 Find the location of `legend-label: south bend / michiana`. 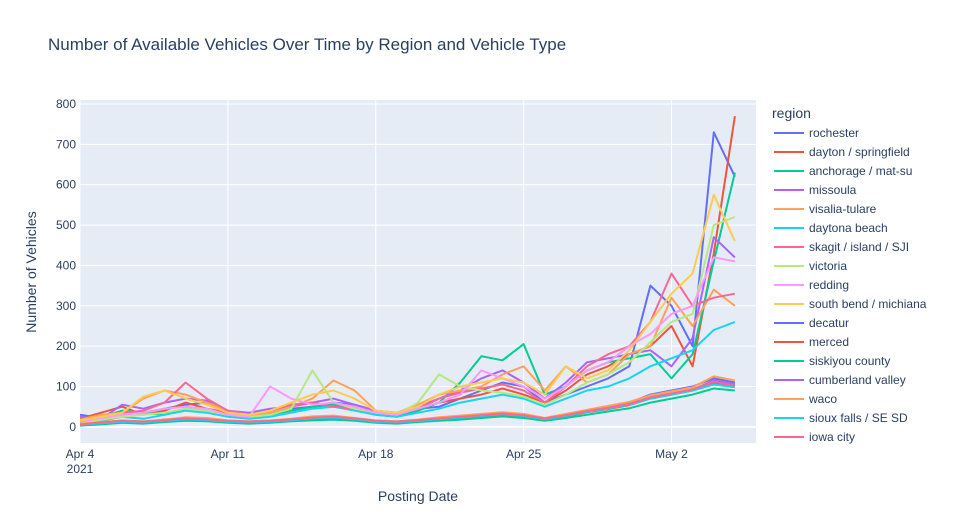

legend-label: south bend / michiana is located at coordinates (868, 304).